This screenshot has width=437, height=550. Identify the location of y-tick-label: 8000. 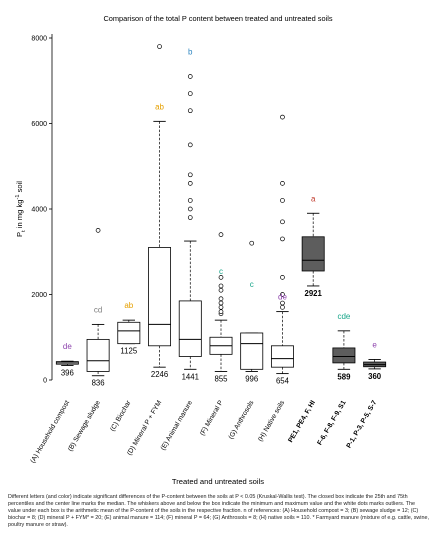
(39, 39).